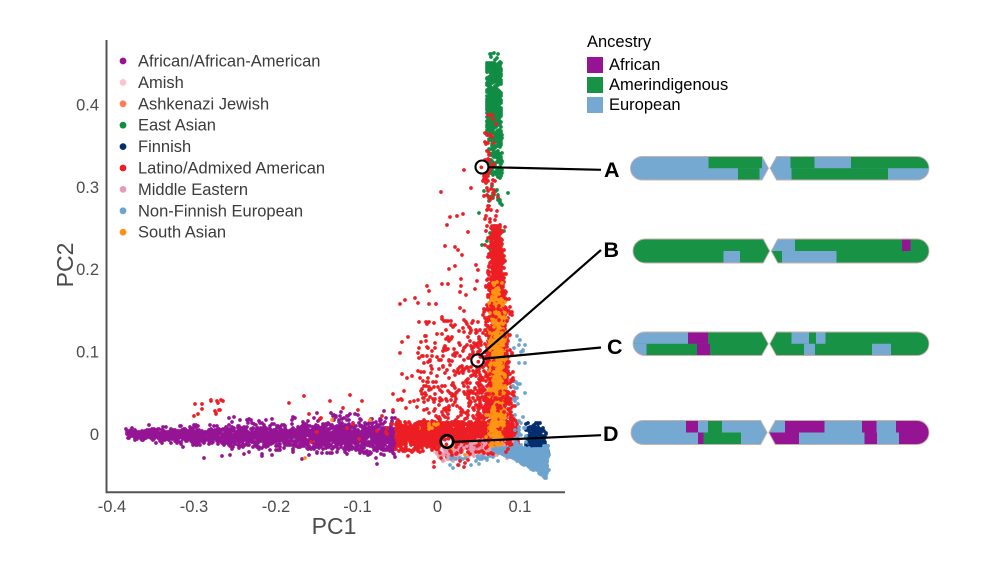 The image size is (1000, 563). Describe the element at coordinates (177, 126) in the screenshot. I see `svg-text: East Asian` at that location.